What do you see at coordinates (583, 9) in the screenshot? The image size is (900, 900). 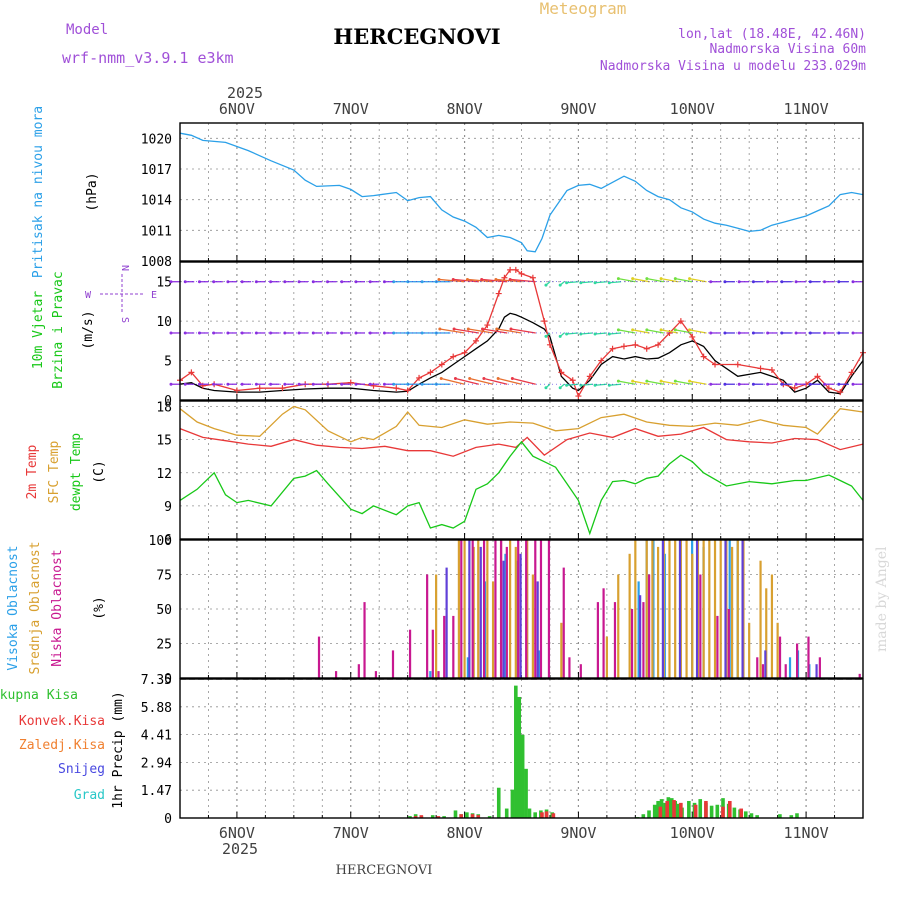 I see `meteogram-title: Meteogram` at bounding box center [583, 9].